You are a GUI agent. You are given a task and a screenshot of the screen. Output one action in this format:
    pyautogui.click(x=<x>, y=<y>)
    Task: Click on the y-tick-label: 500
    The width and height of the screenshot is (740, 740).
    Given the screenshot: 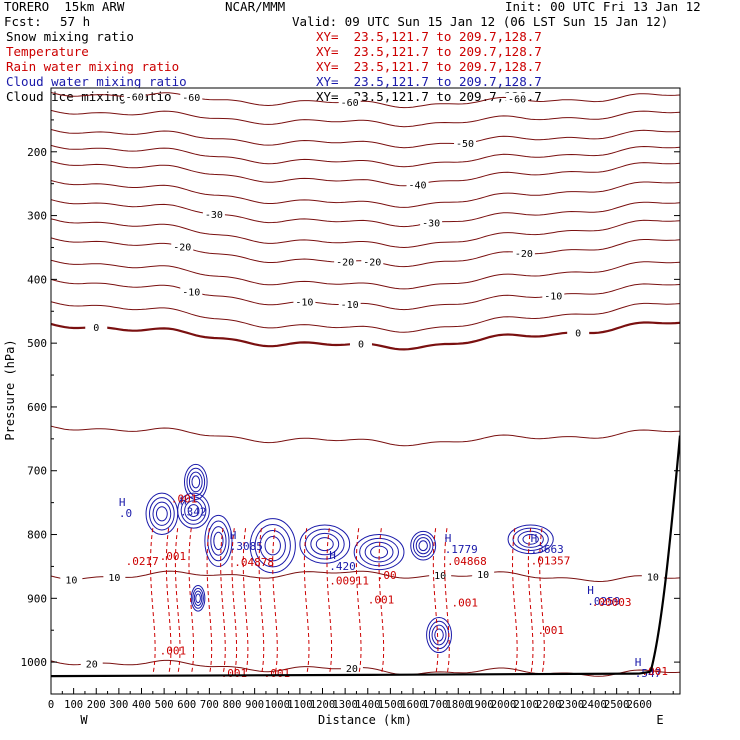 What is the action you would take?
    pyautogui.click(x=37, y=343)
    